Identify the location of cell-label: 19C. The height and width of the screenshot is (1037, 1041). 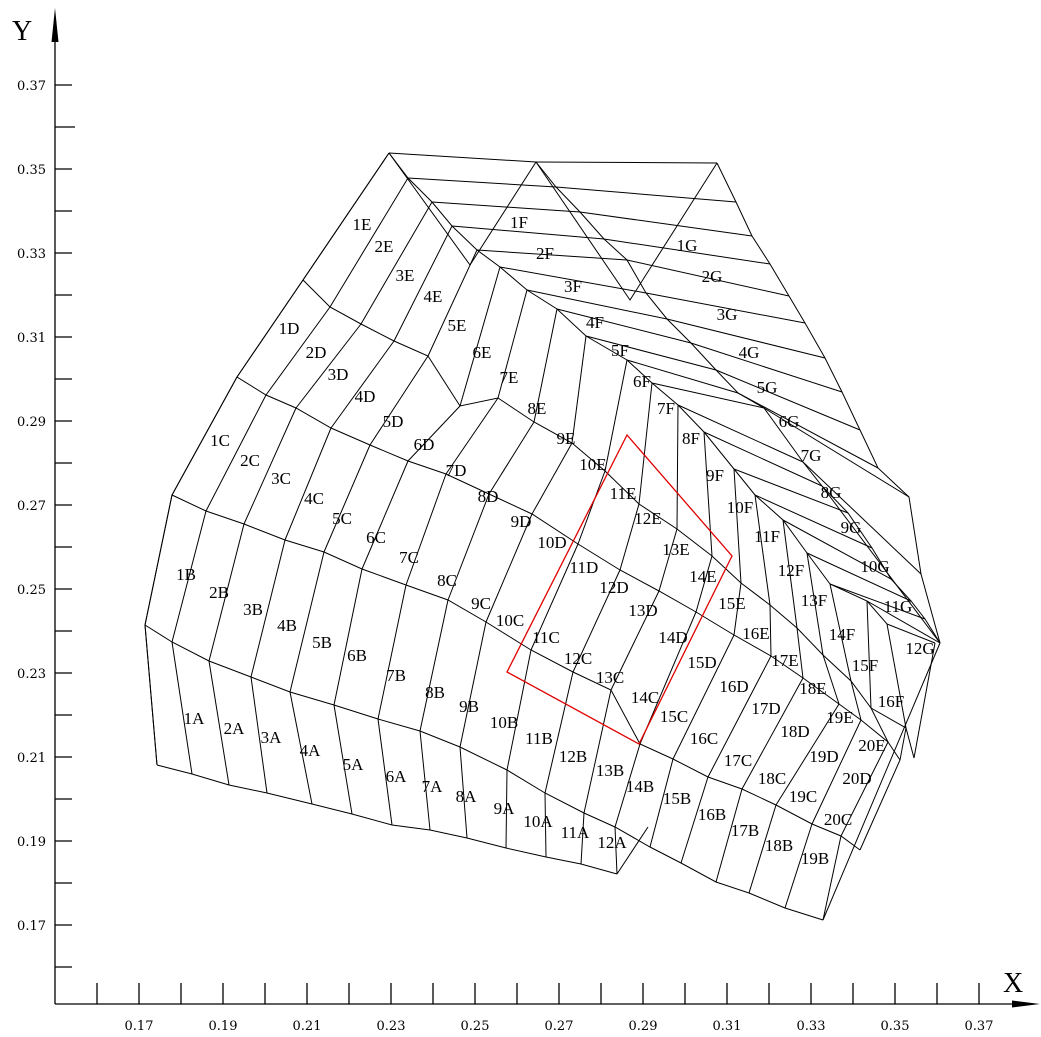
(803, 796).